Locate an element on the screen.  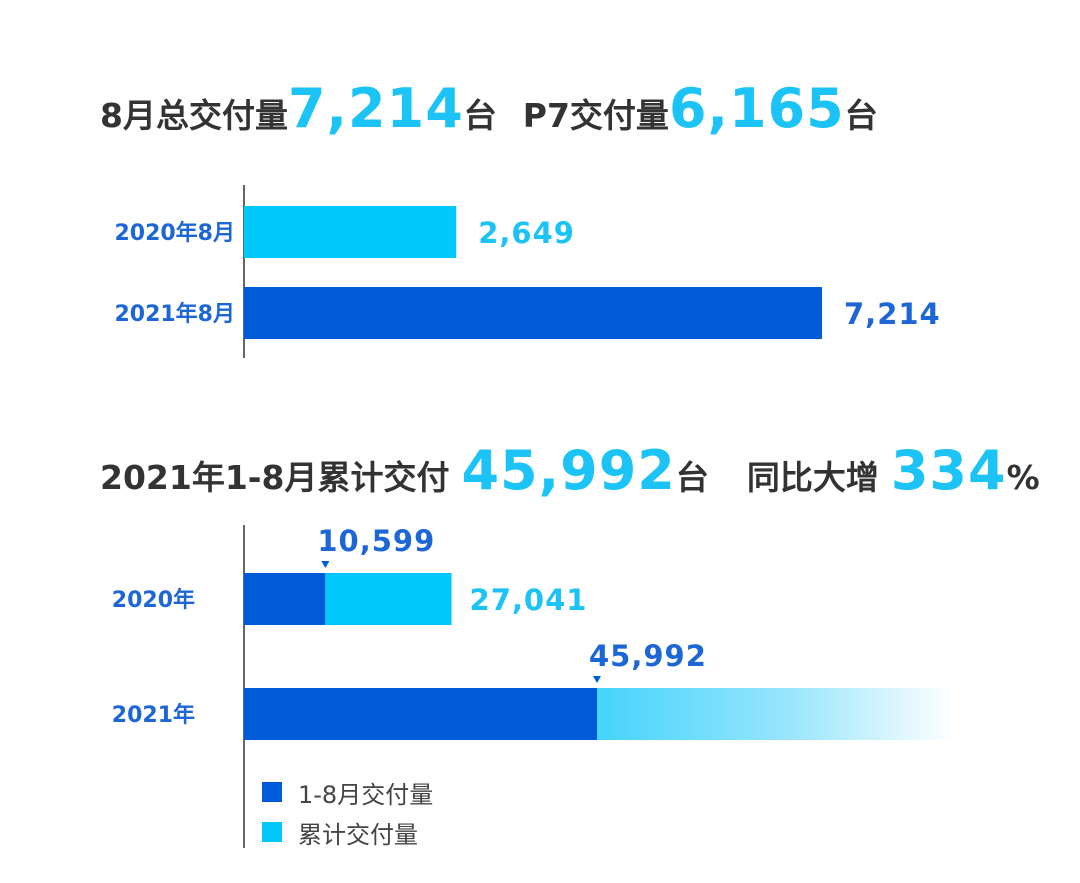
headline-monthly-total-value: 7,214 is located at coordinates (375, 108).